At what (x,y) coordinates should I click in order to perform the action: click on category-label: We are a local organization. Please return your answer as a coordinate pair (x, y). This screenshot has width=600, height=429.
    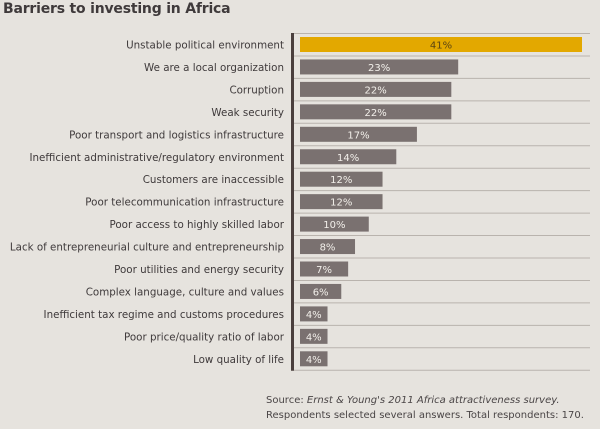
    Looking at the image, I should click on (214, 68).